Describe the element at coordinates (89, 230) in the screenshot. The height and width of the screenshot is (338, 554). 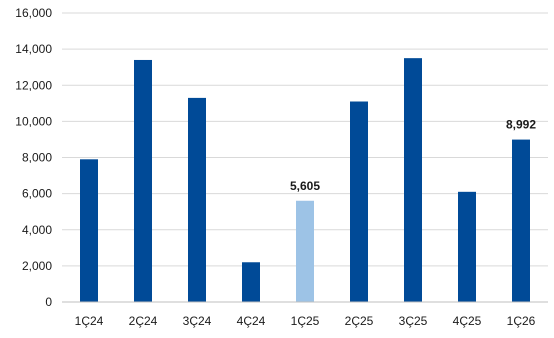
I see `bar-1Ç24` at that location.